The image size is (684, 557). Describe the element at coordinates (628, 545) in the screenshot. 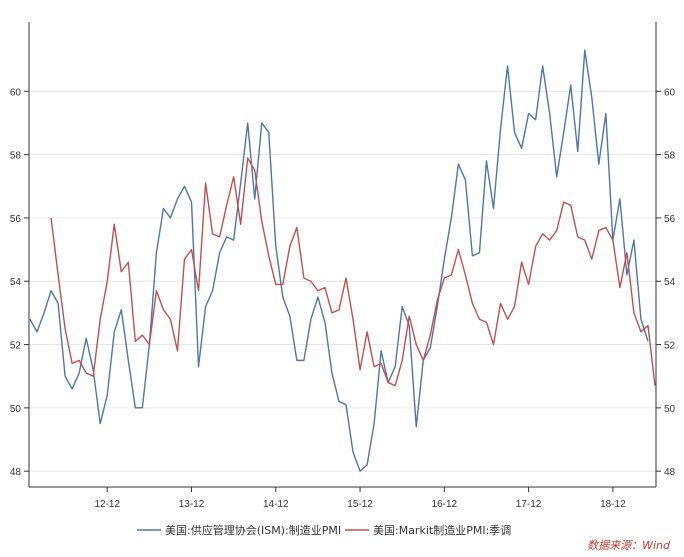

I see `source-label: 数据来源：Wind` at that location.